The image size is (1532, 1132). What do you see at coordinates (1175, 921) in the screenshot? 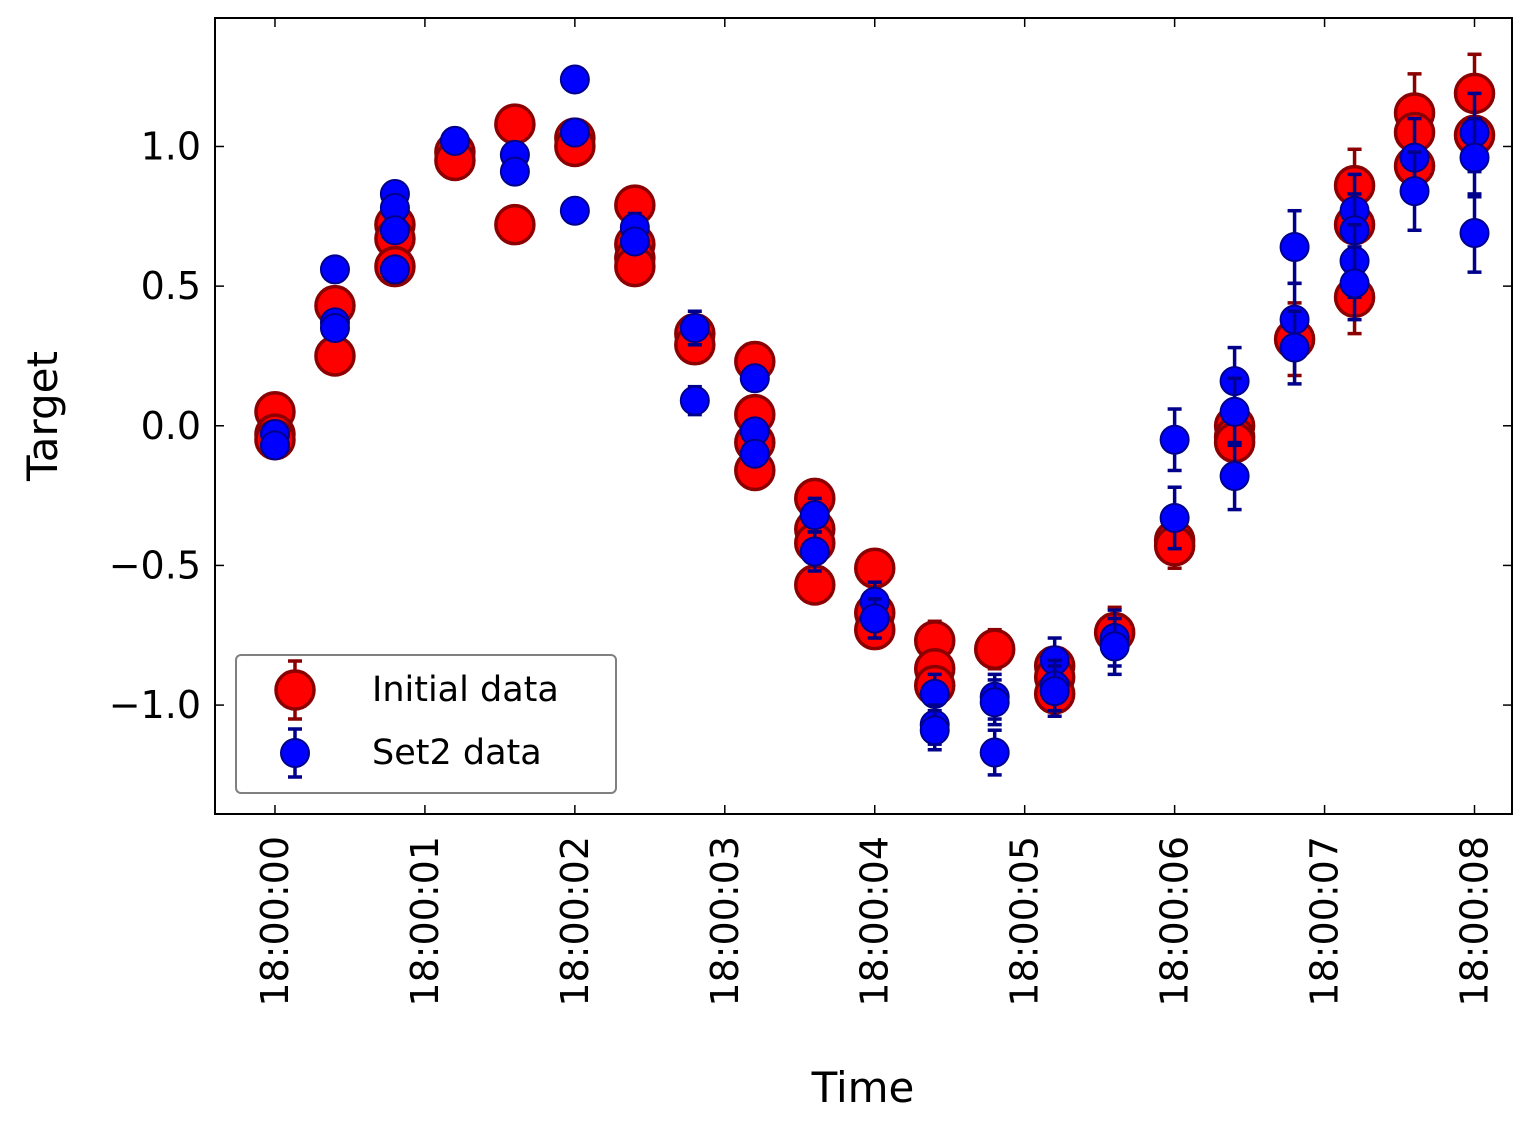
I see `x-tick-label: 18:00:06` at bounding box center [1175, 921].